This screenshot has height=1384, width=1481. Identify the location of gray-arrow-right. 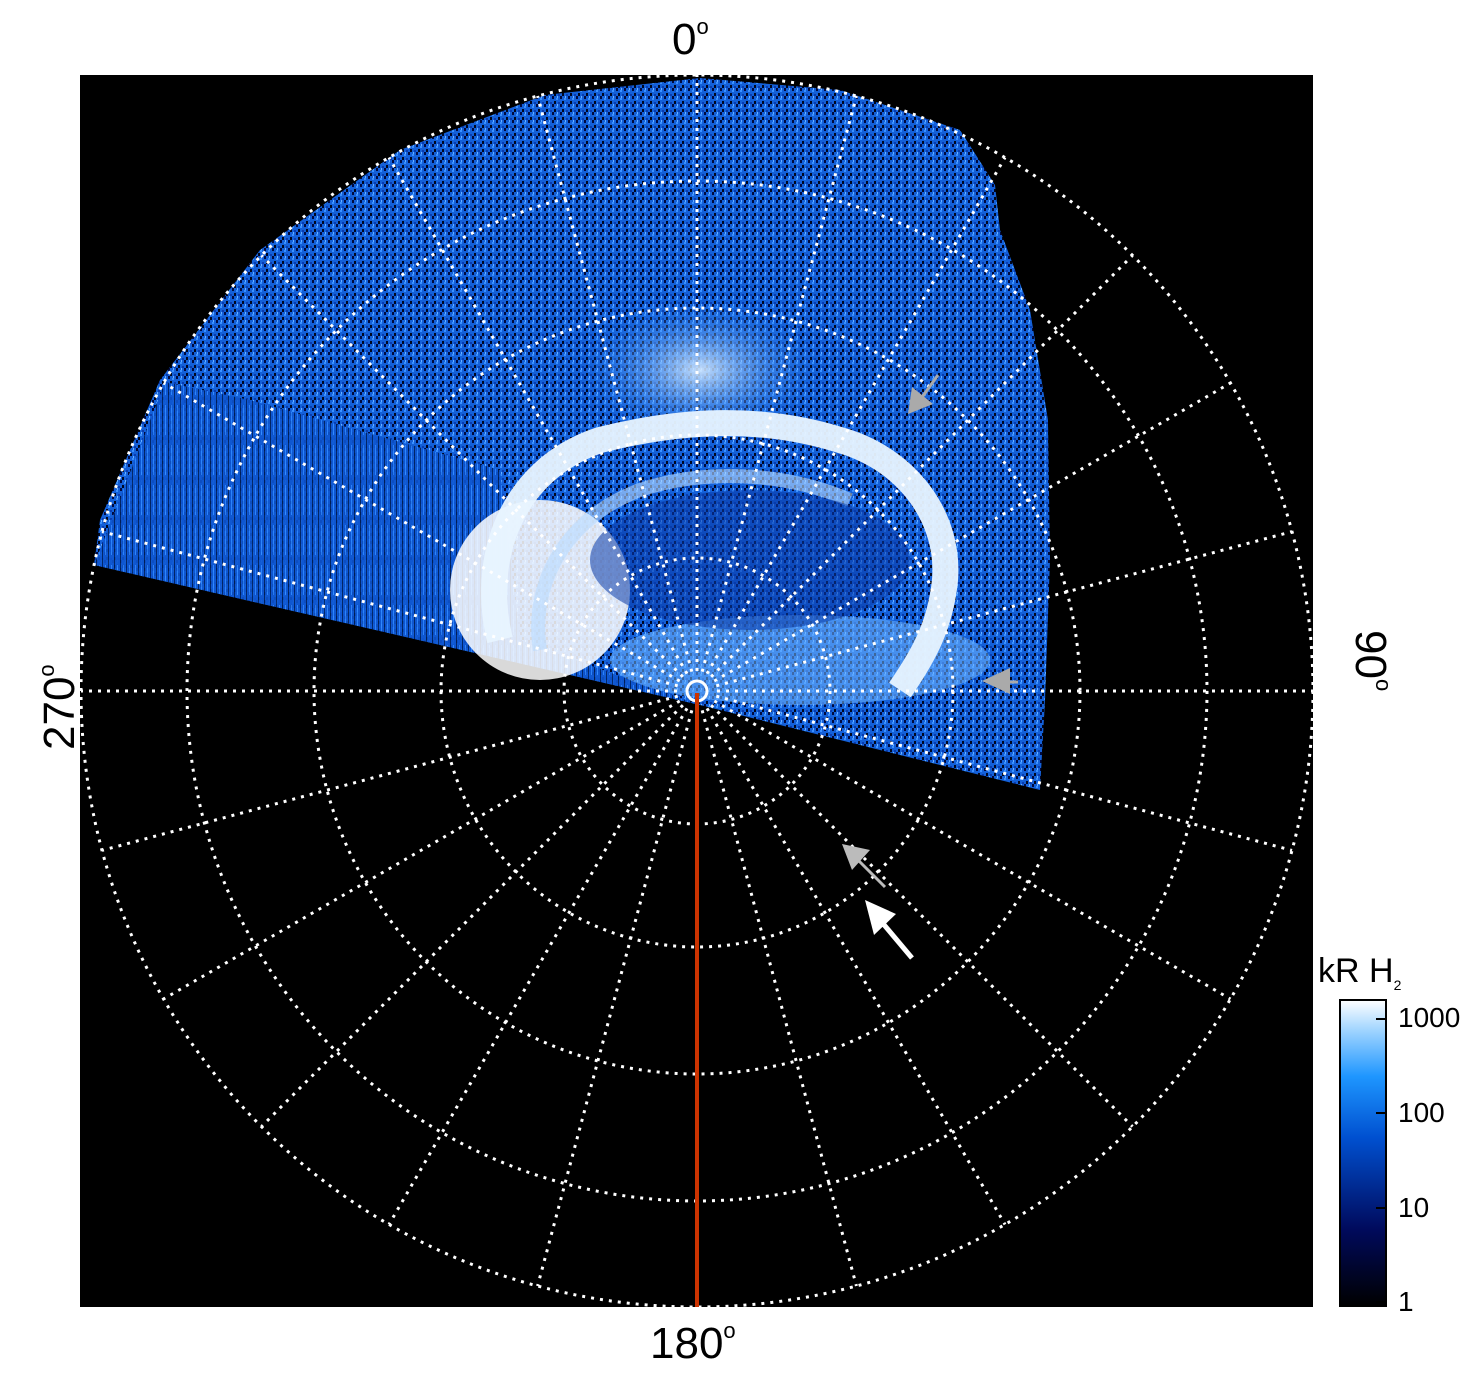
(1000, 681).